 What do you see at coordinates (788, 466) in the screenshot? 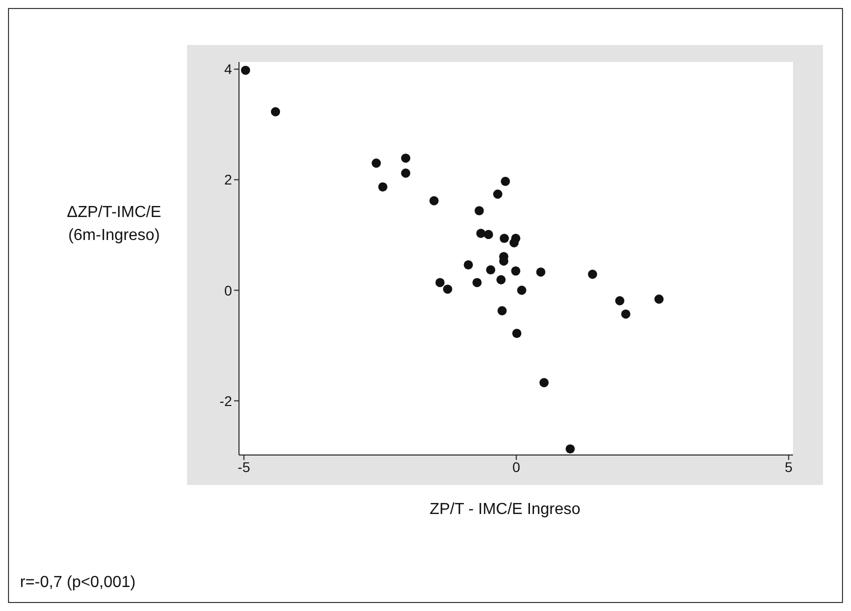
I see `x-tick-label: 5` at bounding box center [788, 466].